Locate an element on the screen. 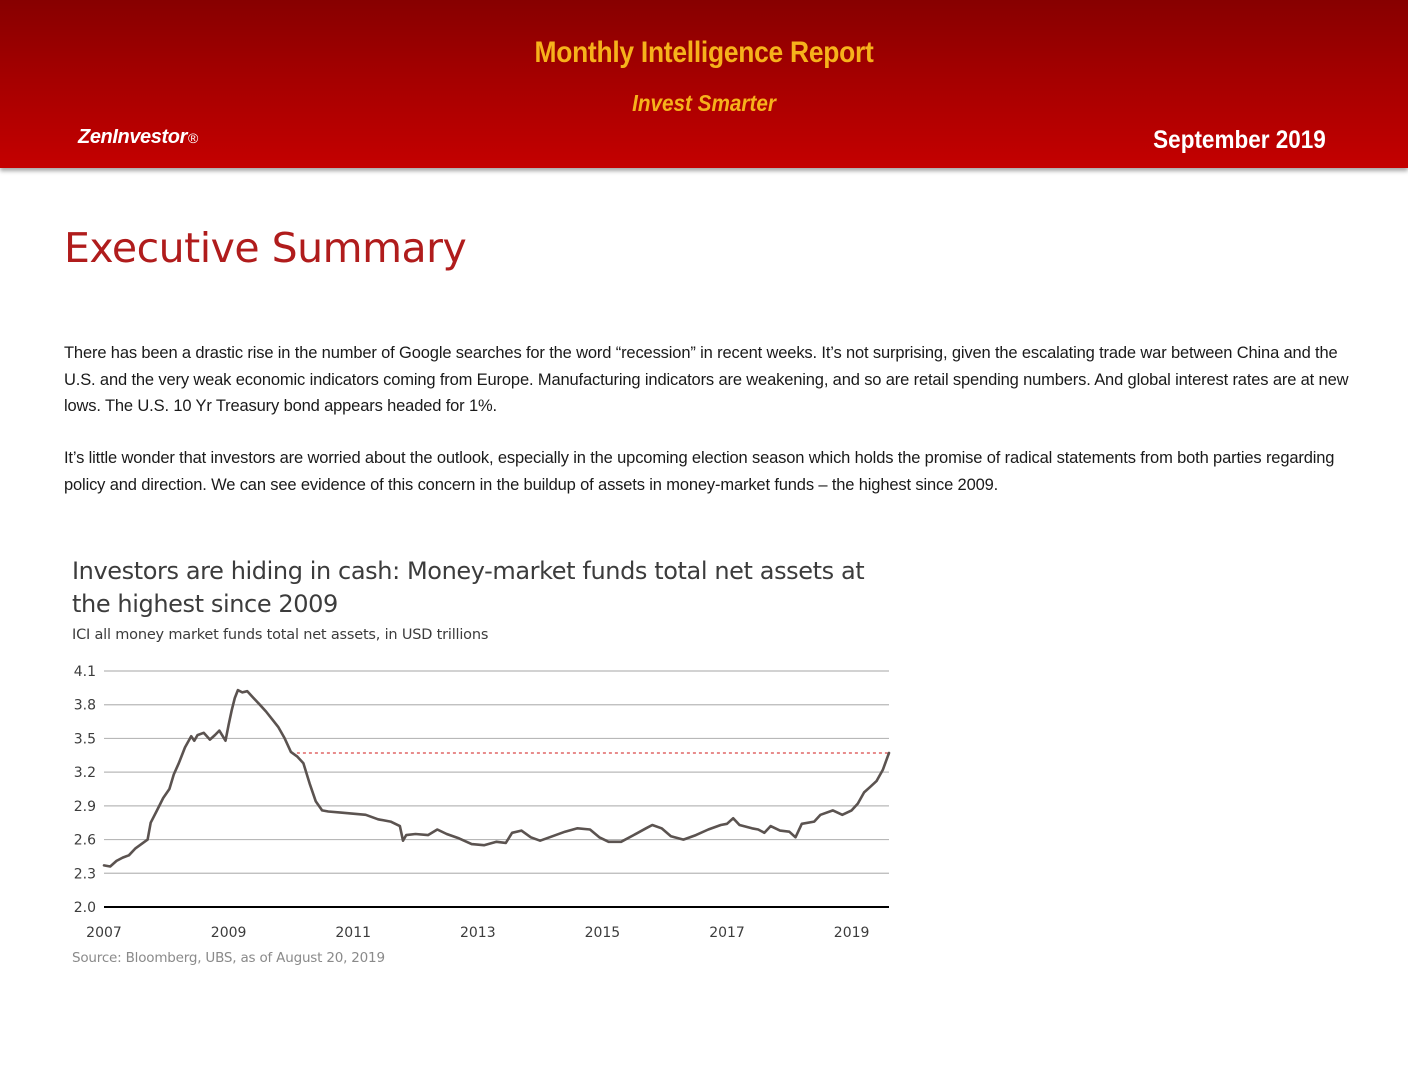  y-tick-label: 3.2 is located at coordinates (85, 773).